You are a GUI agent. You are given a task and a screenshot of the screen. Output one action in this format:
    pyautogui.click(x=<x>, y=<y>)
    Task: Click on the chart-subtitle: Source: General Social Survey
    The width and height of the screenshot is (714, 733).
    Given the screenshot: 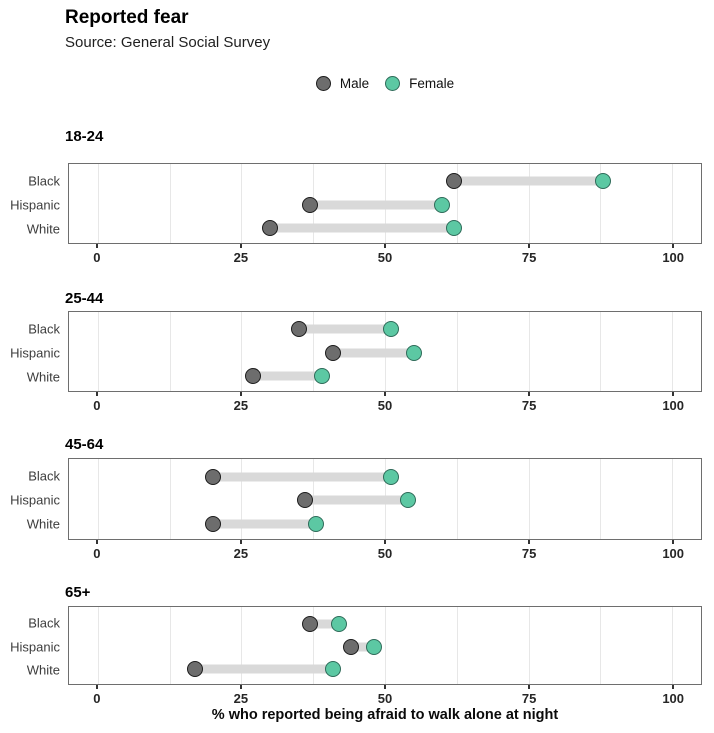 What is the action you would take?
    pyautogui.click(x=168, y=42)
    